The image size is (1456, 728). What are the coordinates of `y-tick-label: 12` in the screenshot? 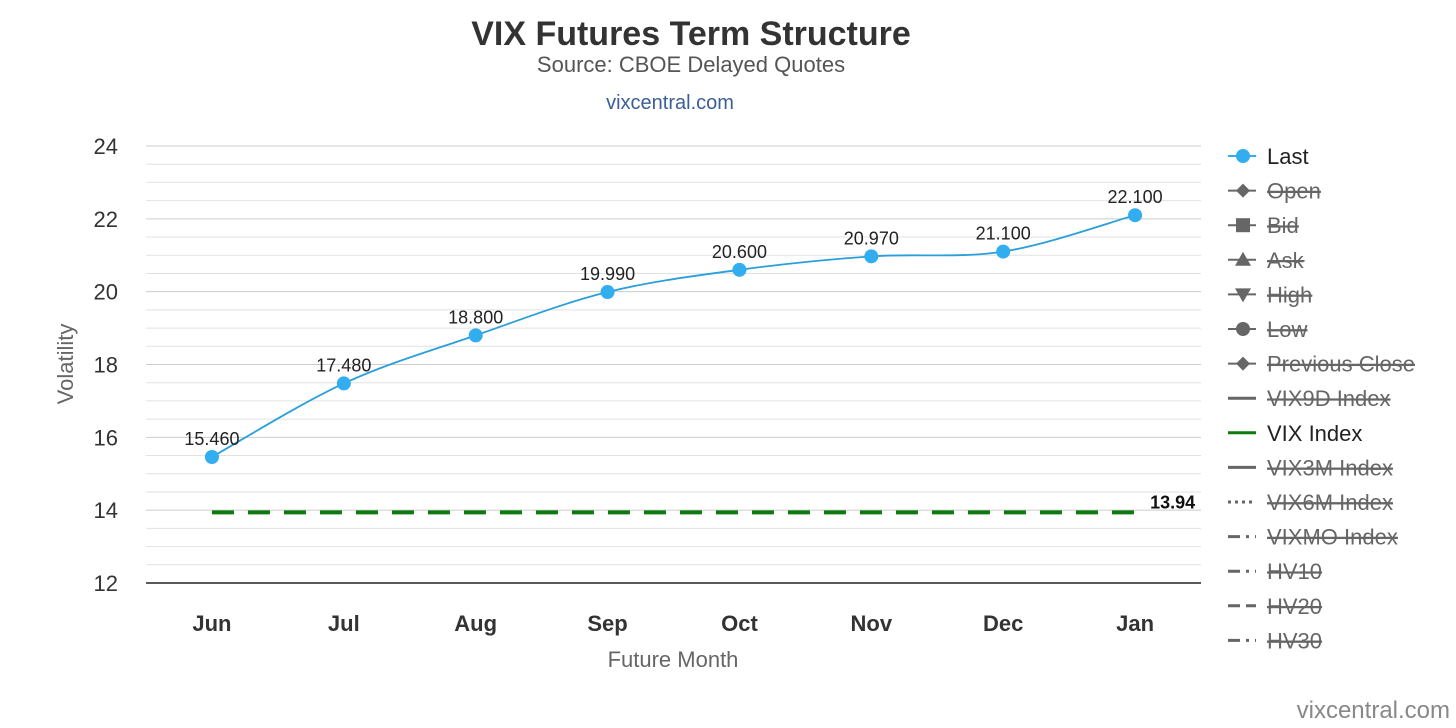 It's located at (106, 583).